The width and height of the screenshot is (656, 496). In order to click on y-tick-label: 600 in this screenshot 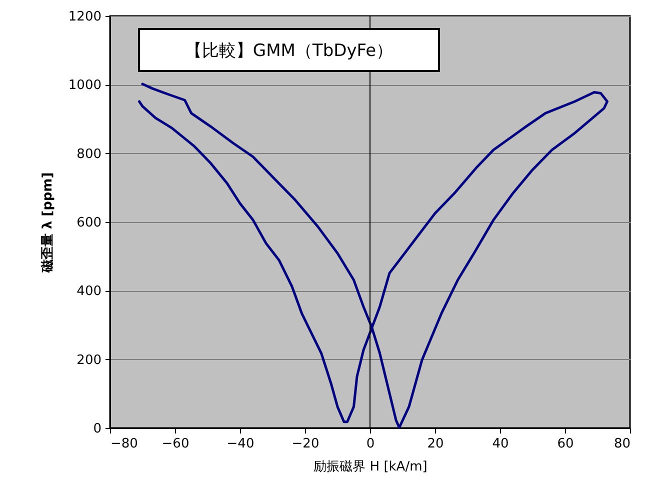, I will do `click(89, 223)`.